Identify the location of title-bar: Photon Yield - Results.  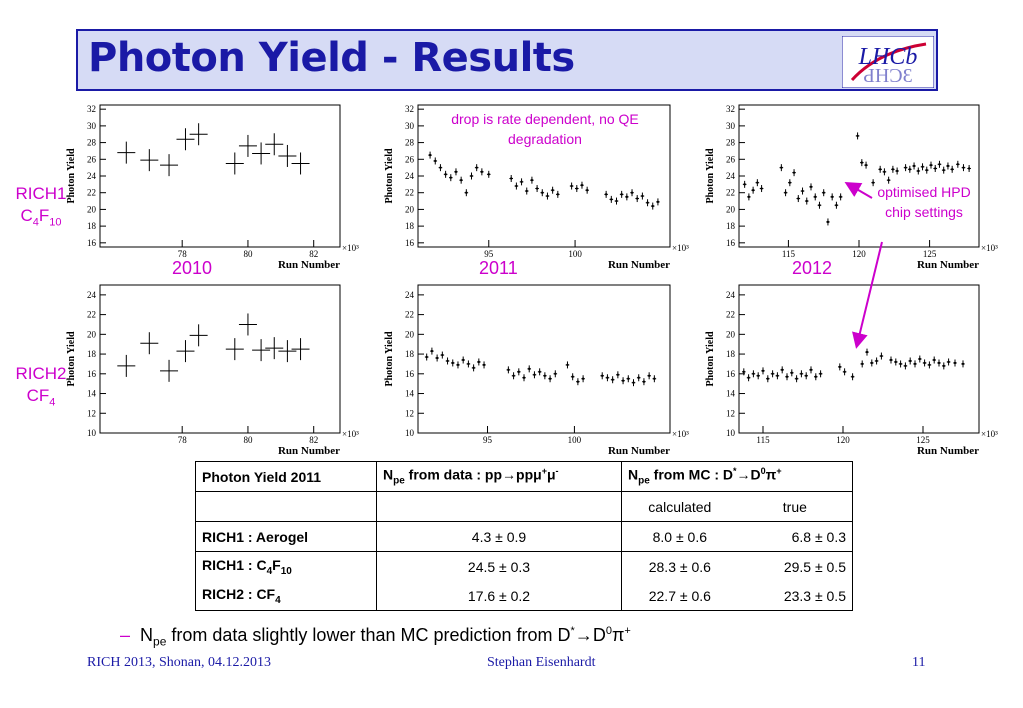
(507, 60).